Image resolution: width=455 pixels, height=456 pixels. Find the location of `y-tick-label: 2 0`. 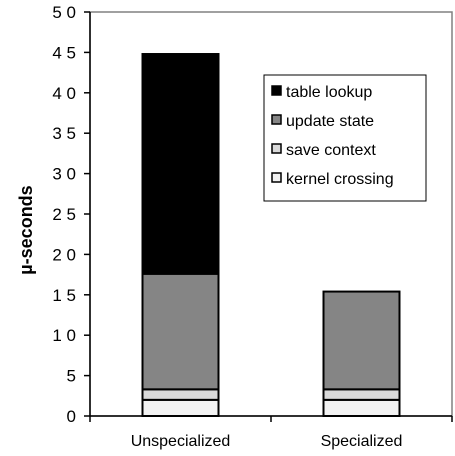

y-tick-label: 2 0 is located at coordinates (64, 254).